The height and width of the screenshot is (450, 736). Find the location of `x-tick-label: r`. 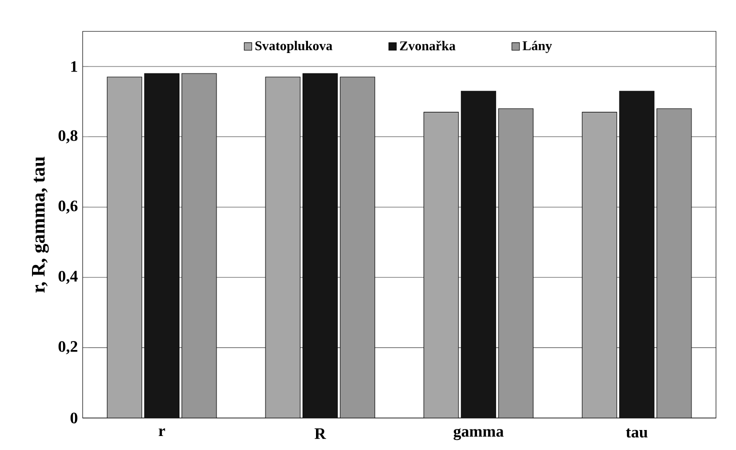

x-tick-label: r is located at coordinates (162, 432).